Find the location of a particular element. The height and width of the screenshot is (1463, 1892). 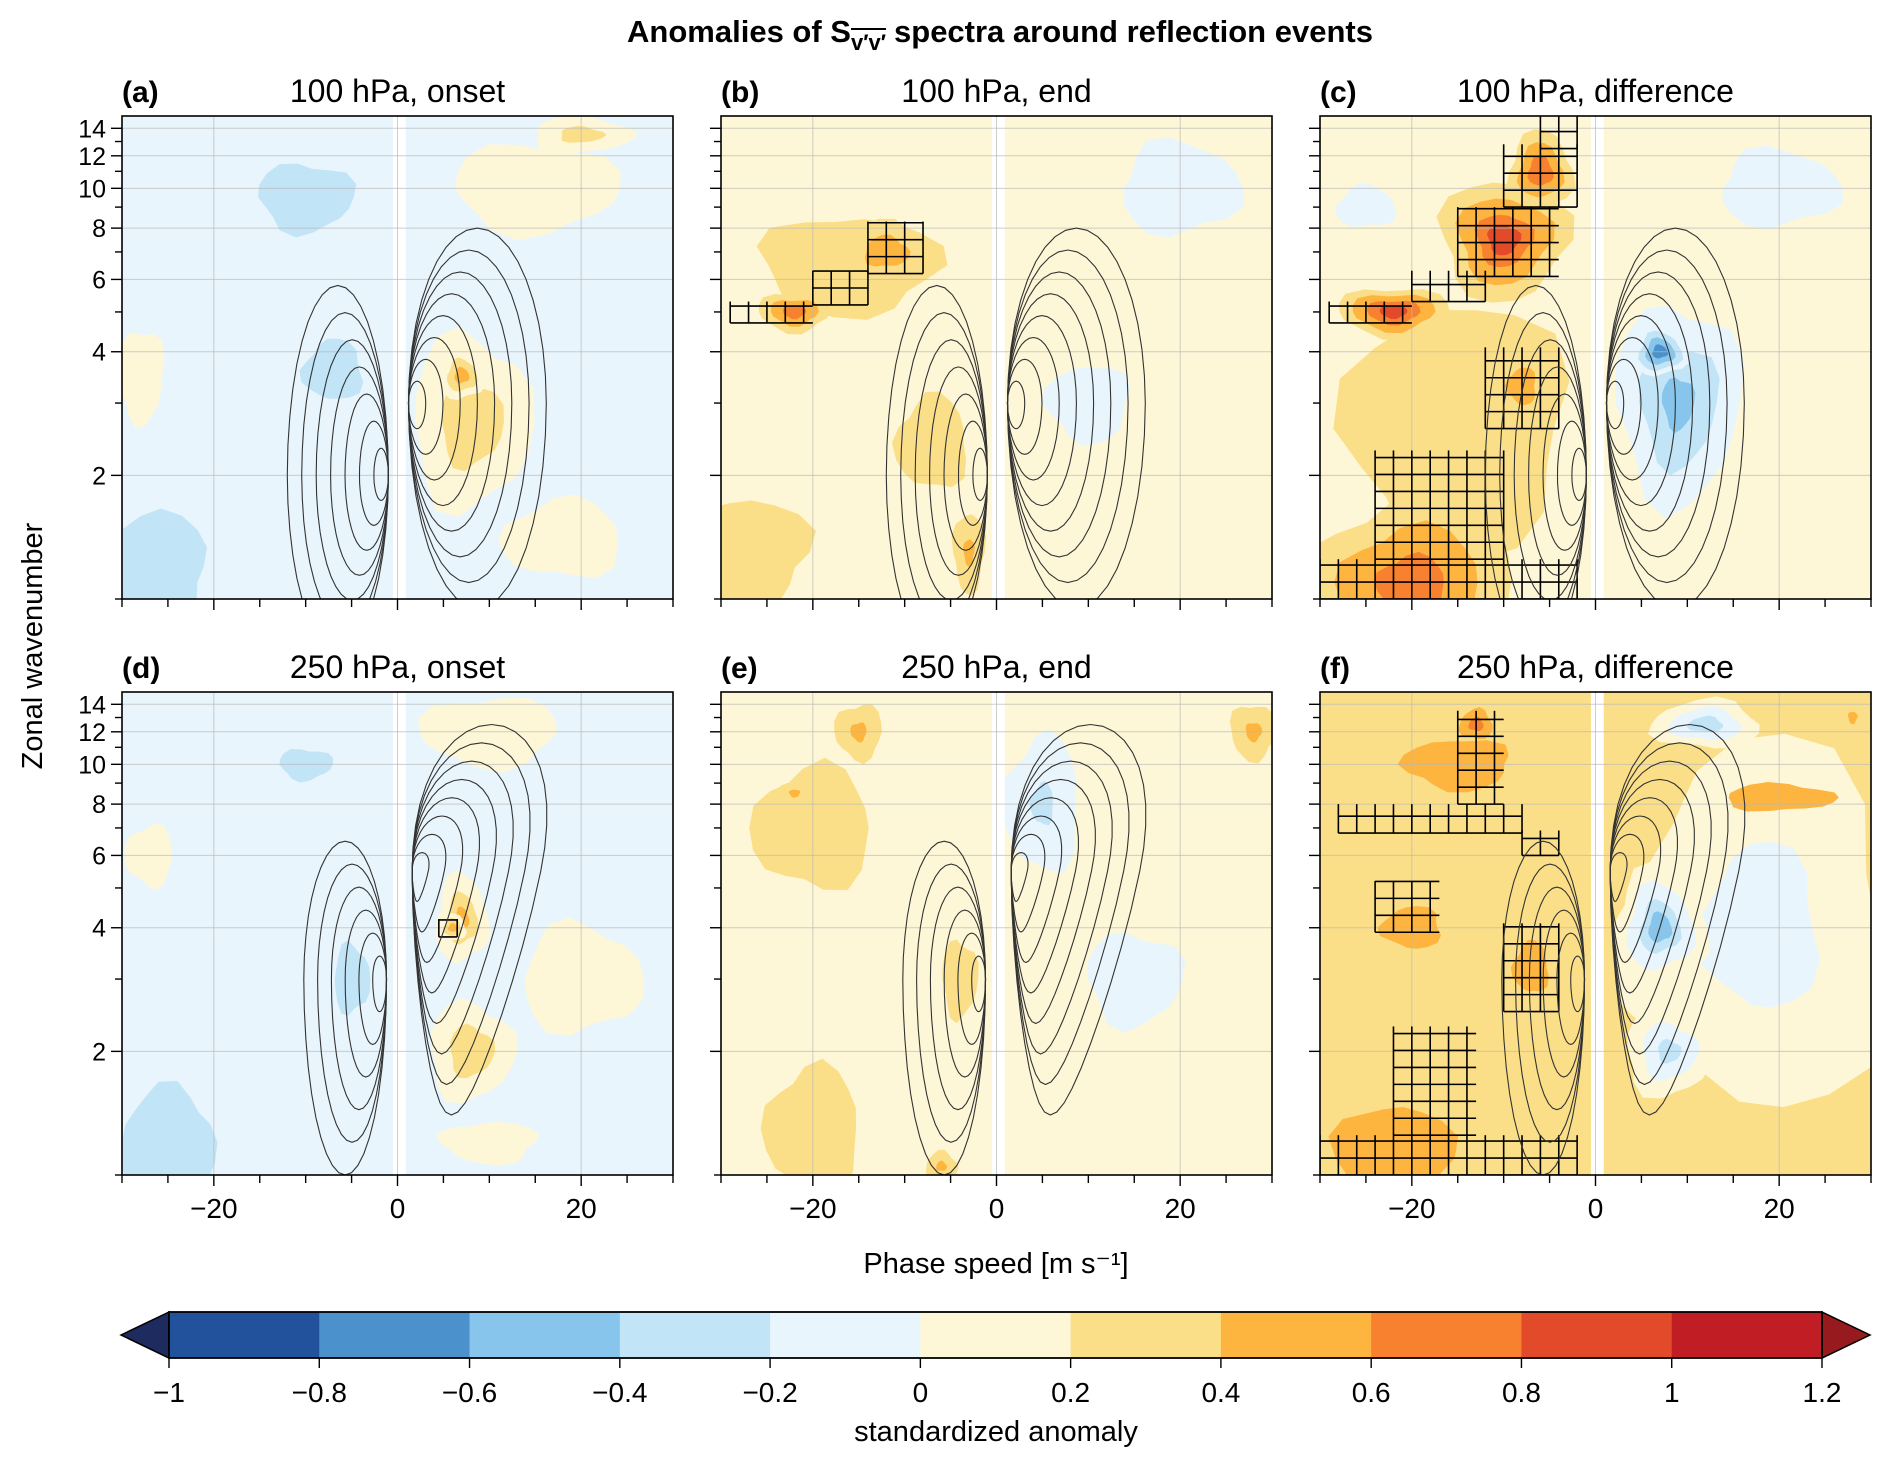

panel-title: 250 hPa, onset is located at coordinates (397, 667).